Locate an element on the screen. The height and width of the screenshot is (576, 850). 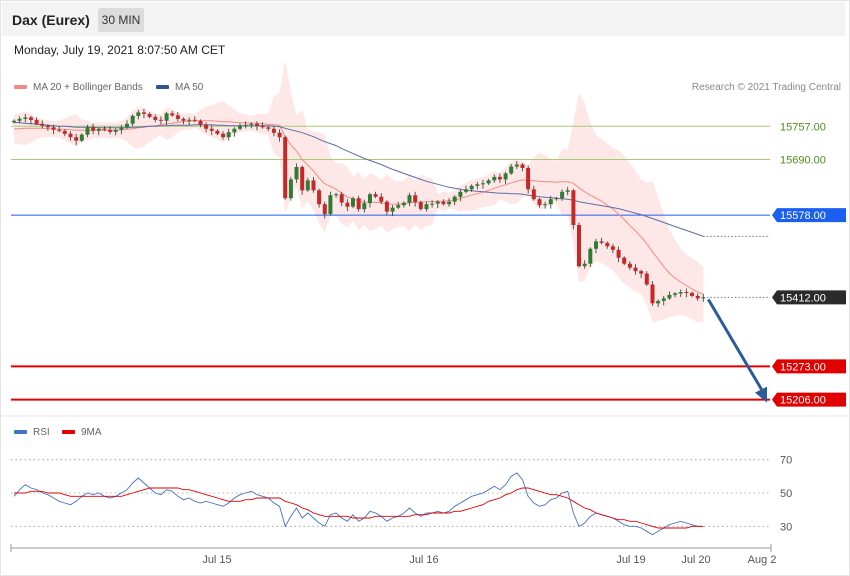
rsi-tick-70: 70 is located at coordinates (786, 461).